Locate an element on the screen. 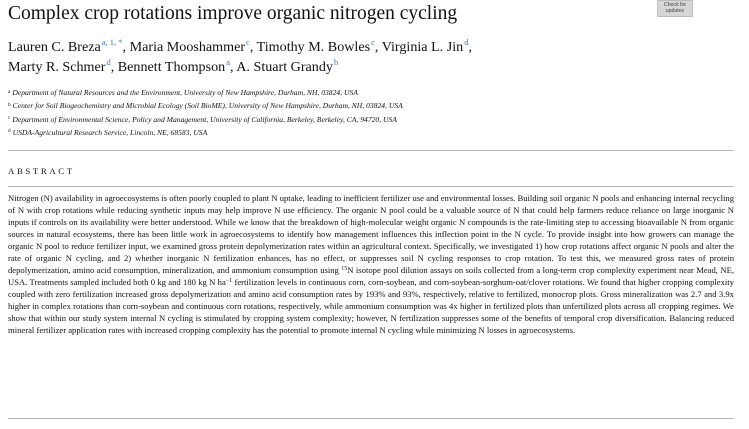 The image size is (749, 429). affiliation-marker: a is located at coordinates (228, 62).